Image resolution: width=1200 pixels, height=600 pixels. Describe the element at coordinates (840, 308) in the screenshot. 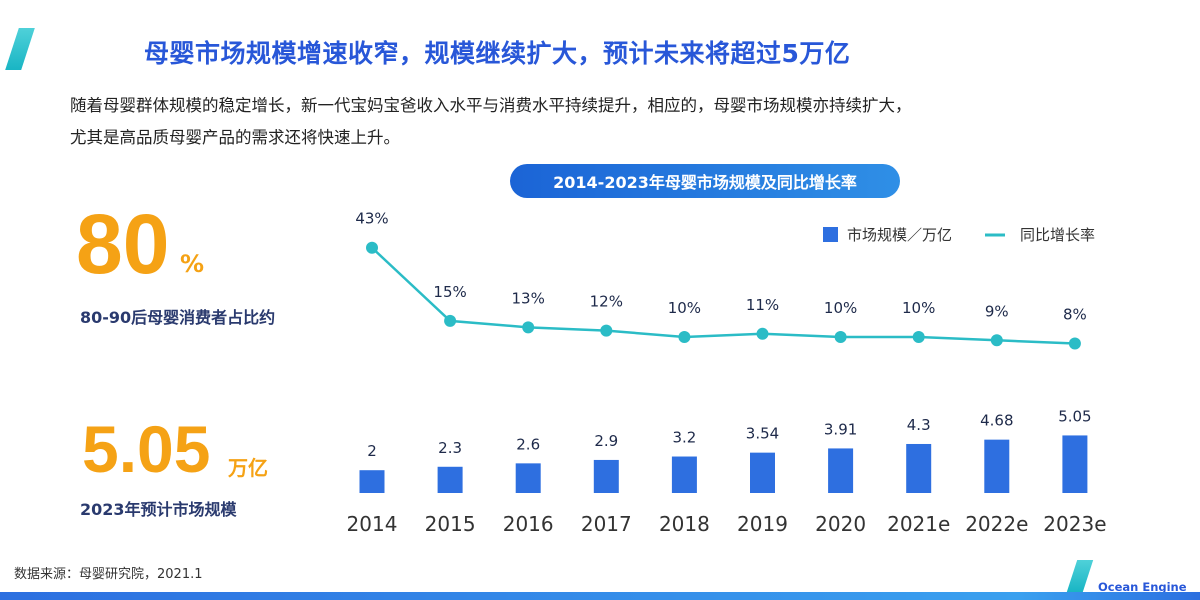

I see `line-label-2020: 10%` at that location.